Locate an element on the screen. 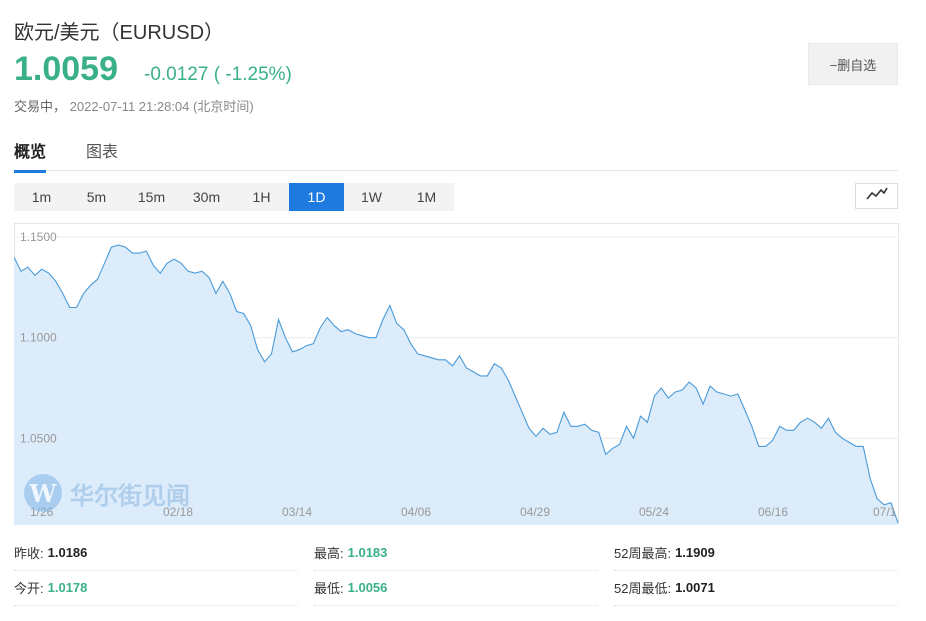 Image resolution: width=926 pixels, height=621 pixels. remove-watchlist-button: −删自选 is located at coordinates (853, 64).